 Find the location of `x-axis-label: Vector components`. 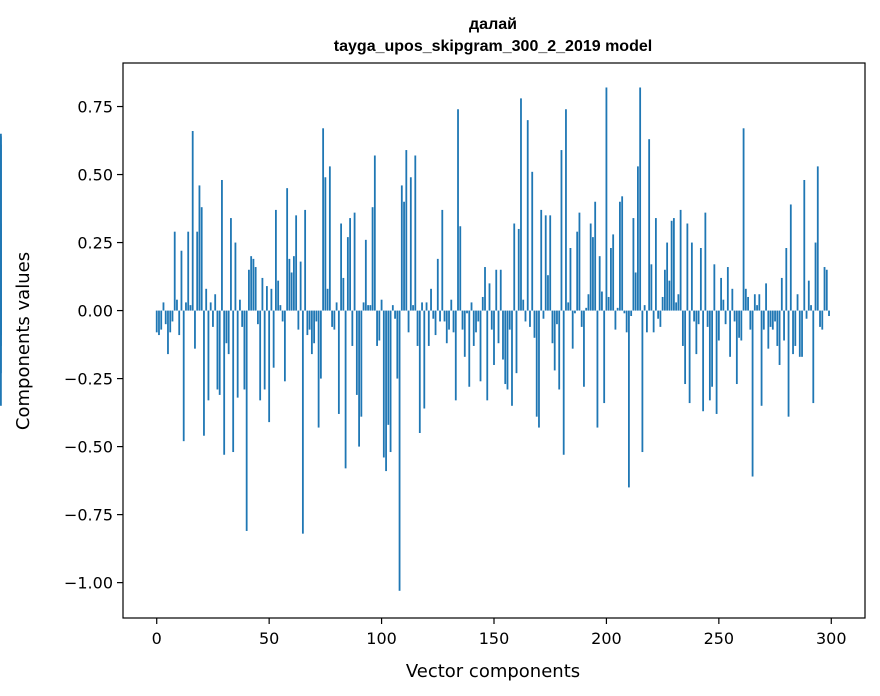

x-axis-label: Vector components is located at coordinates (493, 671).